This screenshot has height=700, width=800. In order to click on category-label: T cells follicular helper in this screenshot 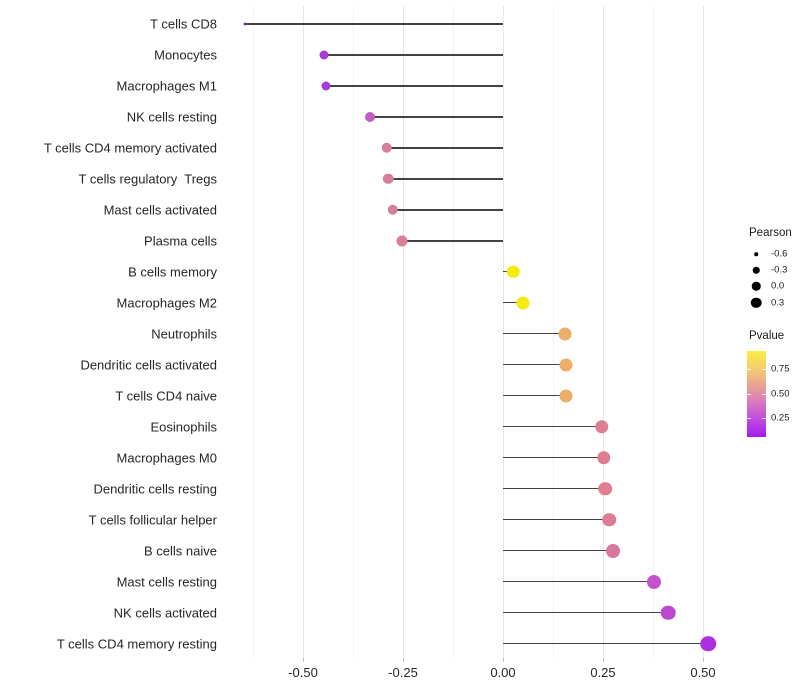, I will do `click(152, 520)`.